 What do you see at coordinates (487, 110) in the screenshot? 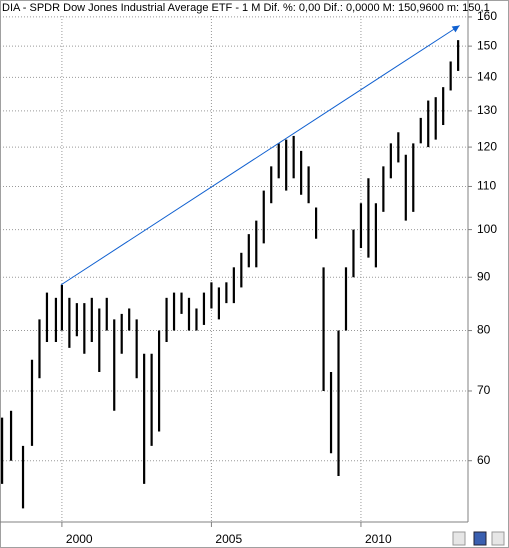
I see `y-tick-label: 130` at bounding box center [487, 110].